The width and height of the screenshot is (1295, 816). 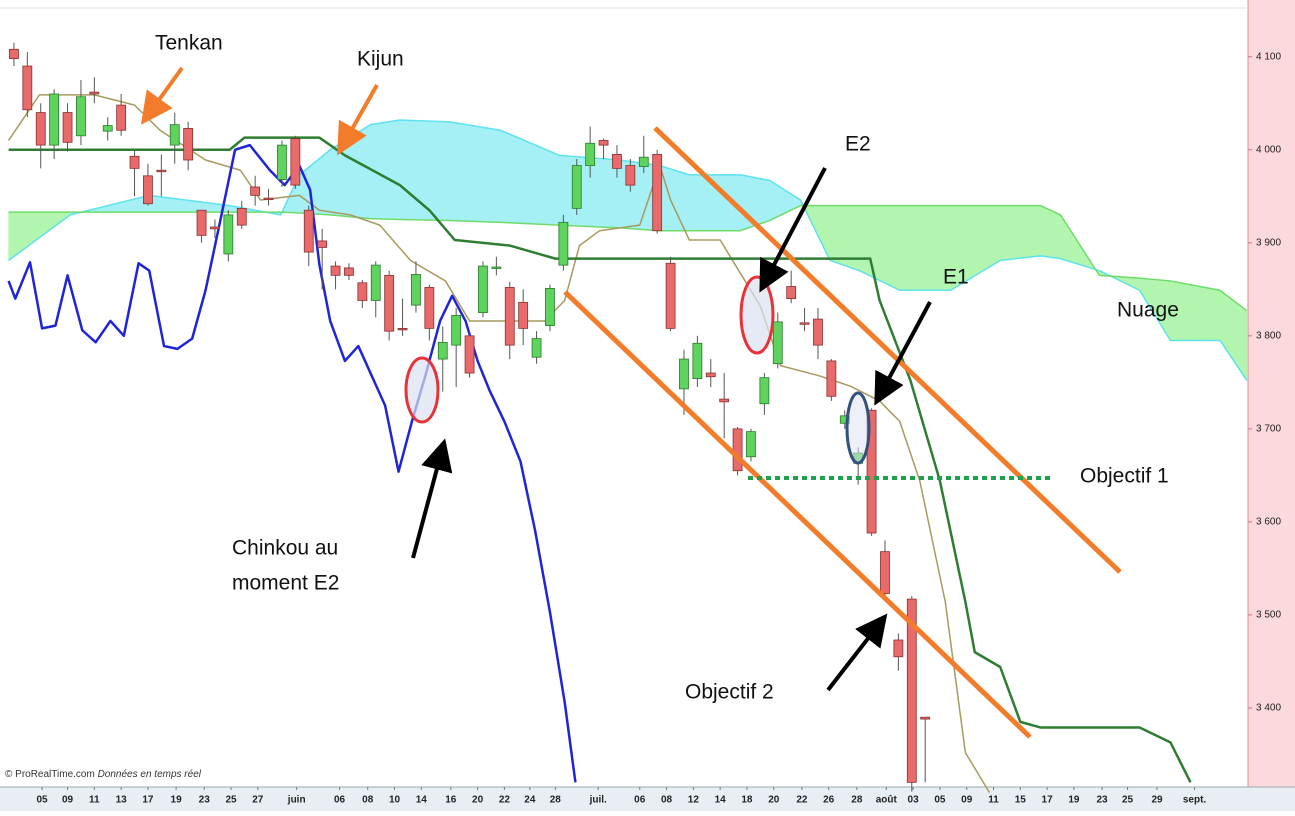 I want to click on x-tick-label: 27, so click(x=258, y=800).